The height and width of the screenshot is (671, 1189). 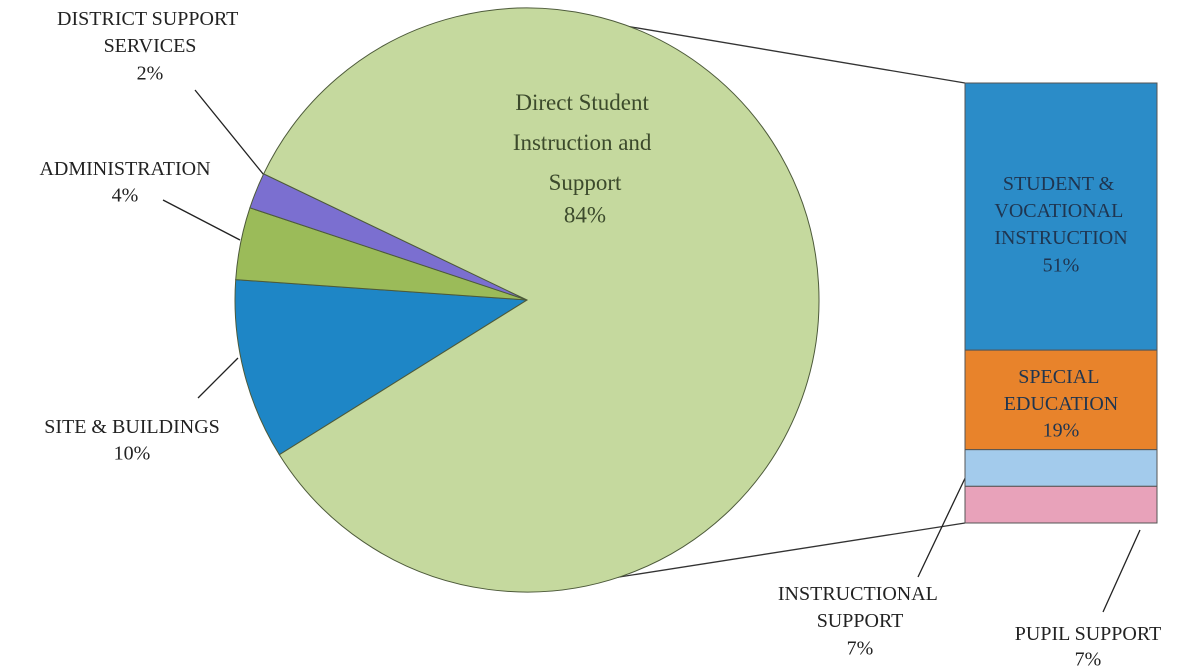 I want to click on label: SITE & BUILDINGS, so click(x=132, y=427).